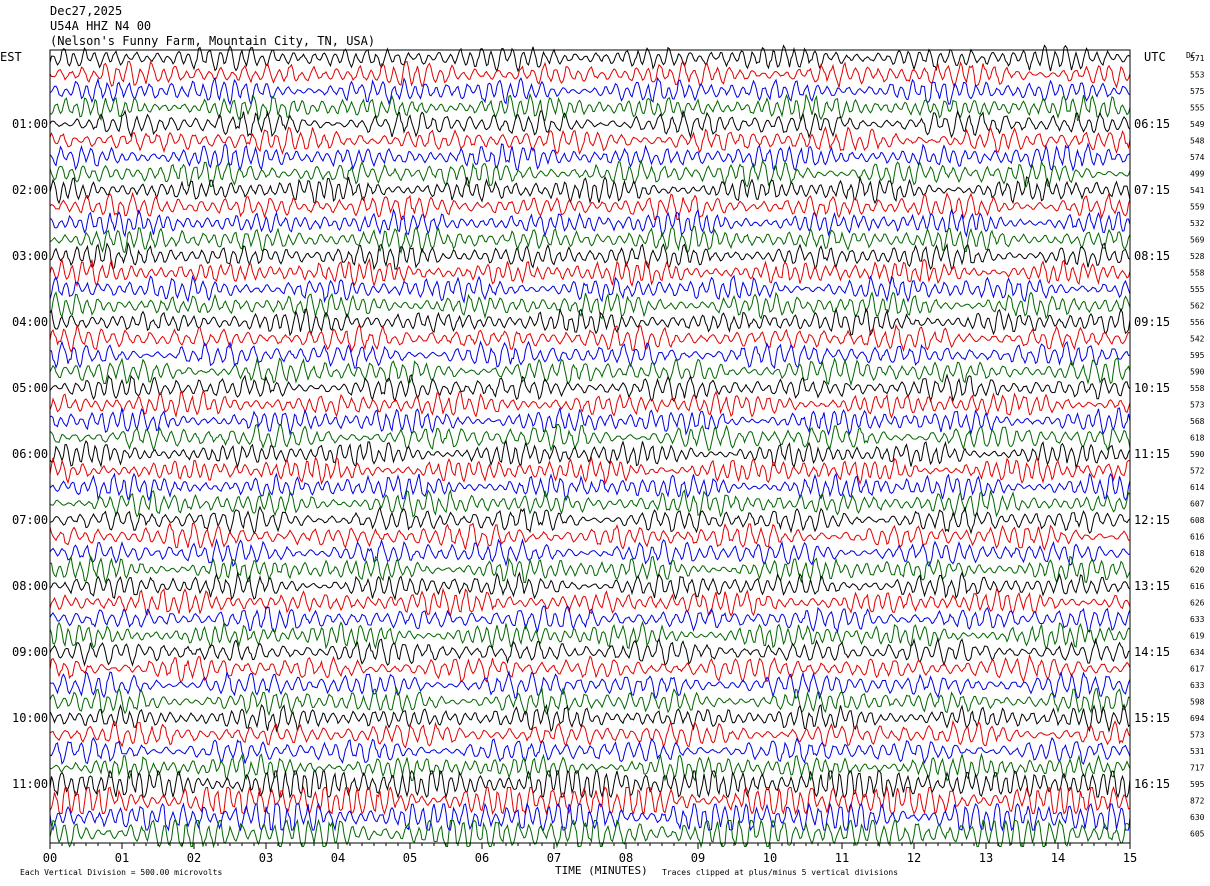 This screenshot has height=886, width=1210. What do you see at coordinates (1197, 768) in the screenshot?
I see `dc-offset-label-44: 717` at bounding box center [1197, 768].